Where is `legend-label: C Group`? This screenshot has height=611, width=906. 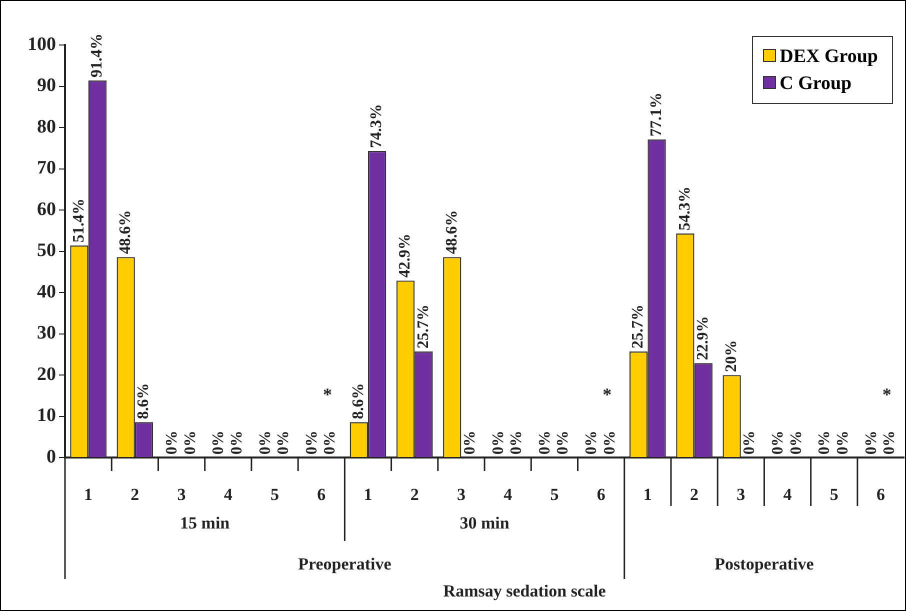 legend-label: C Group is located at coordinates (816, 83).